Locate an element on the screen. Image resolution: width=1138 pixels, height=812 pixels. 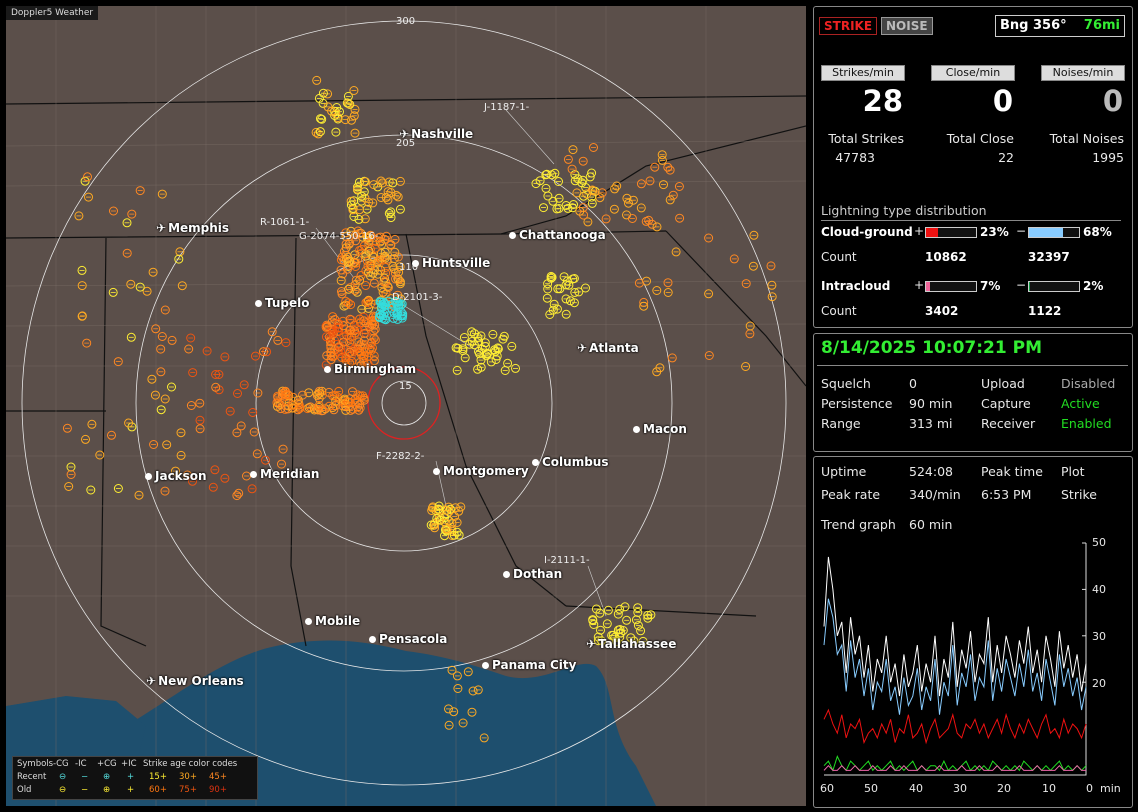
city-memphis: ✈ Memphis is located at coordinates (192, 228).